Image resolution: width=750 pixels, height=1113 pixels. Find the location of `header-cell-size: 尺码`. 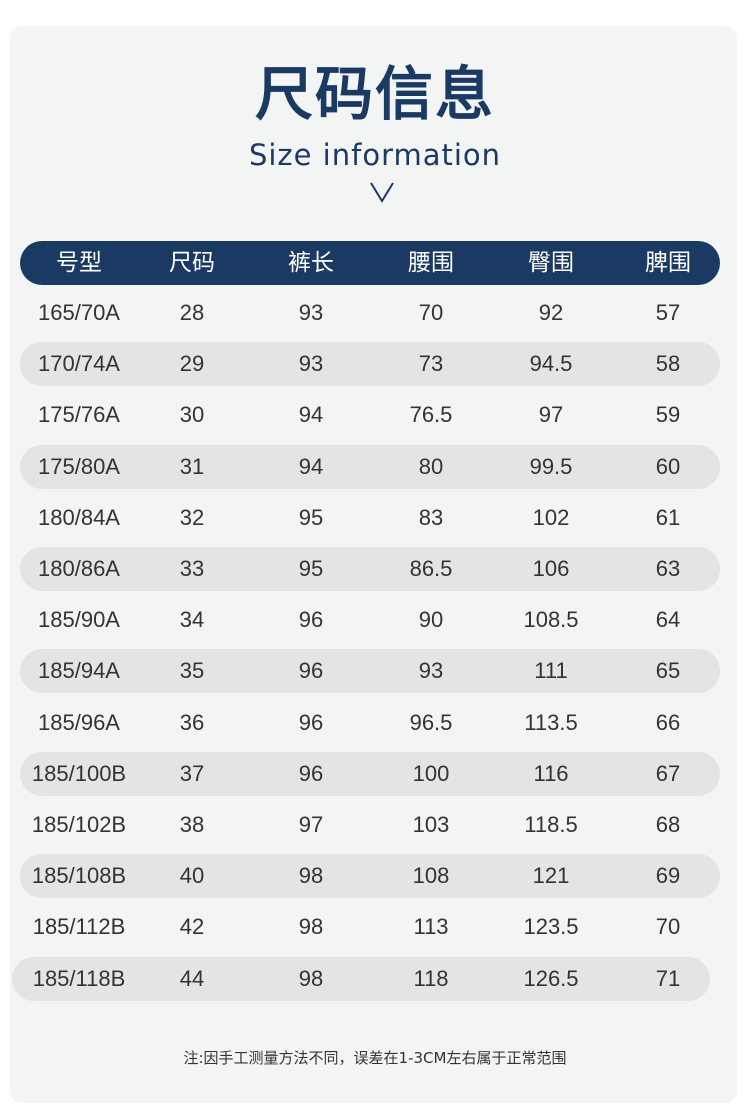

header-cell-size: 尺码 is located at coordinates (192, 263).